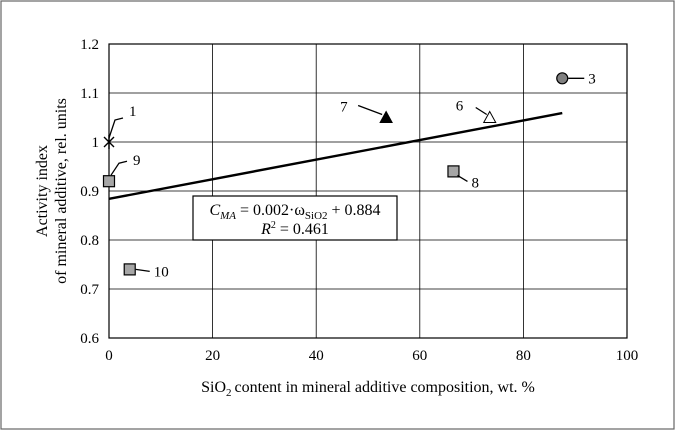 The width and height of the screenshot is (675, 430). What do you see at coordinates (89, 241) in the screenshot?
I see `y-tick-label: 0.8` at bounding box center [89, 241].